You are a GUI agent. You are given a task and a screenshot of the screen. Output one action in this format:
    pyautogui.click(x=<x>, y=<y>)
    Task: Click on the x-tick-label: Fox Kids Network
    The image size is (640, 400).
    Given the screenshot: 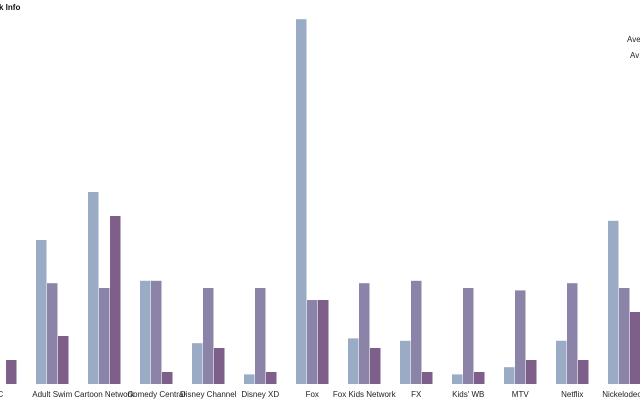 What is the action you would take?
    pyautogui.click(x=365, y=394)
    